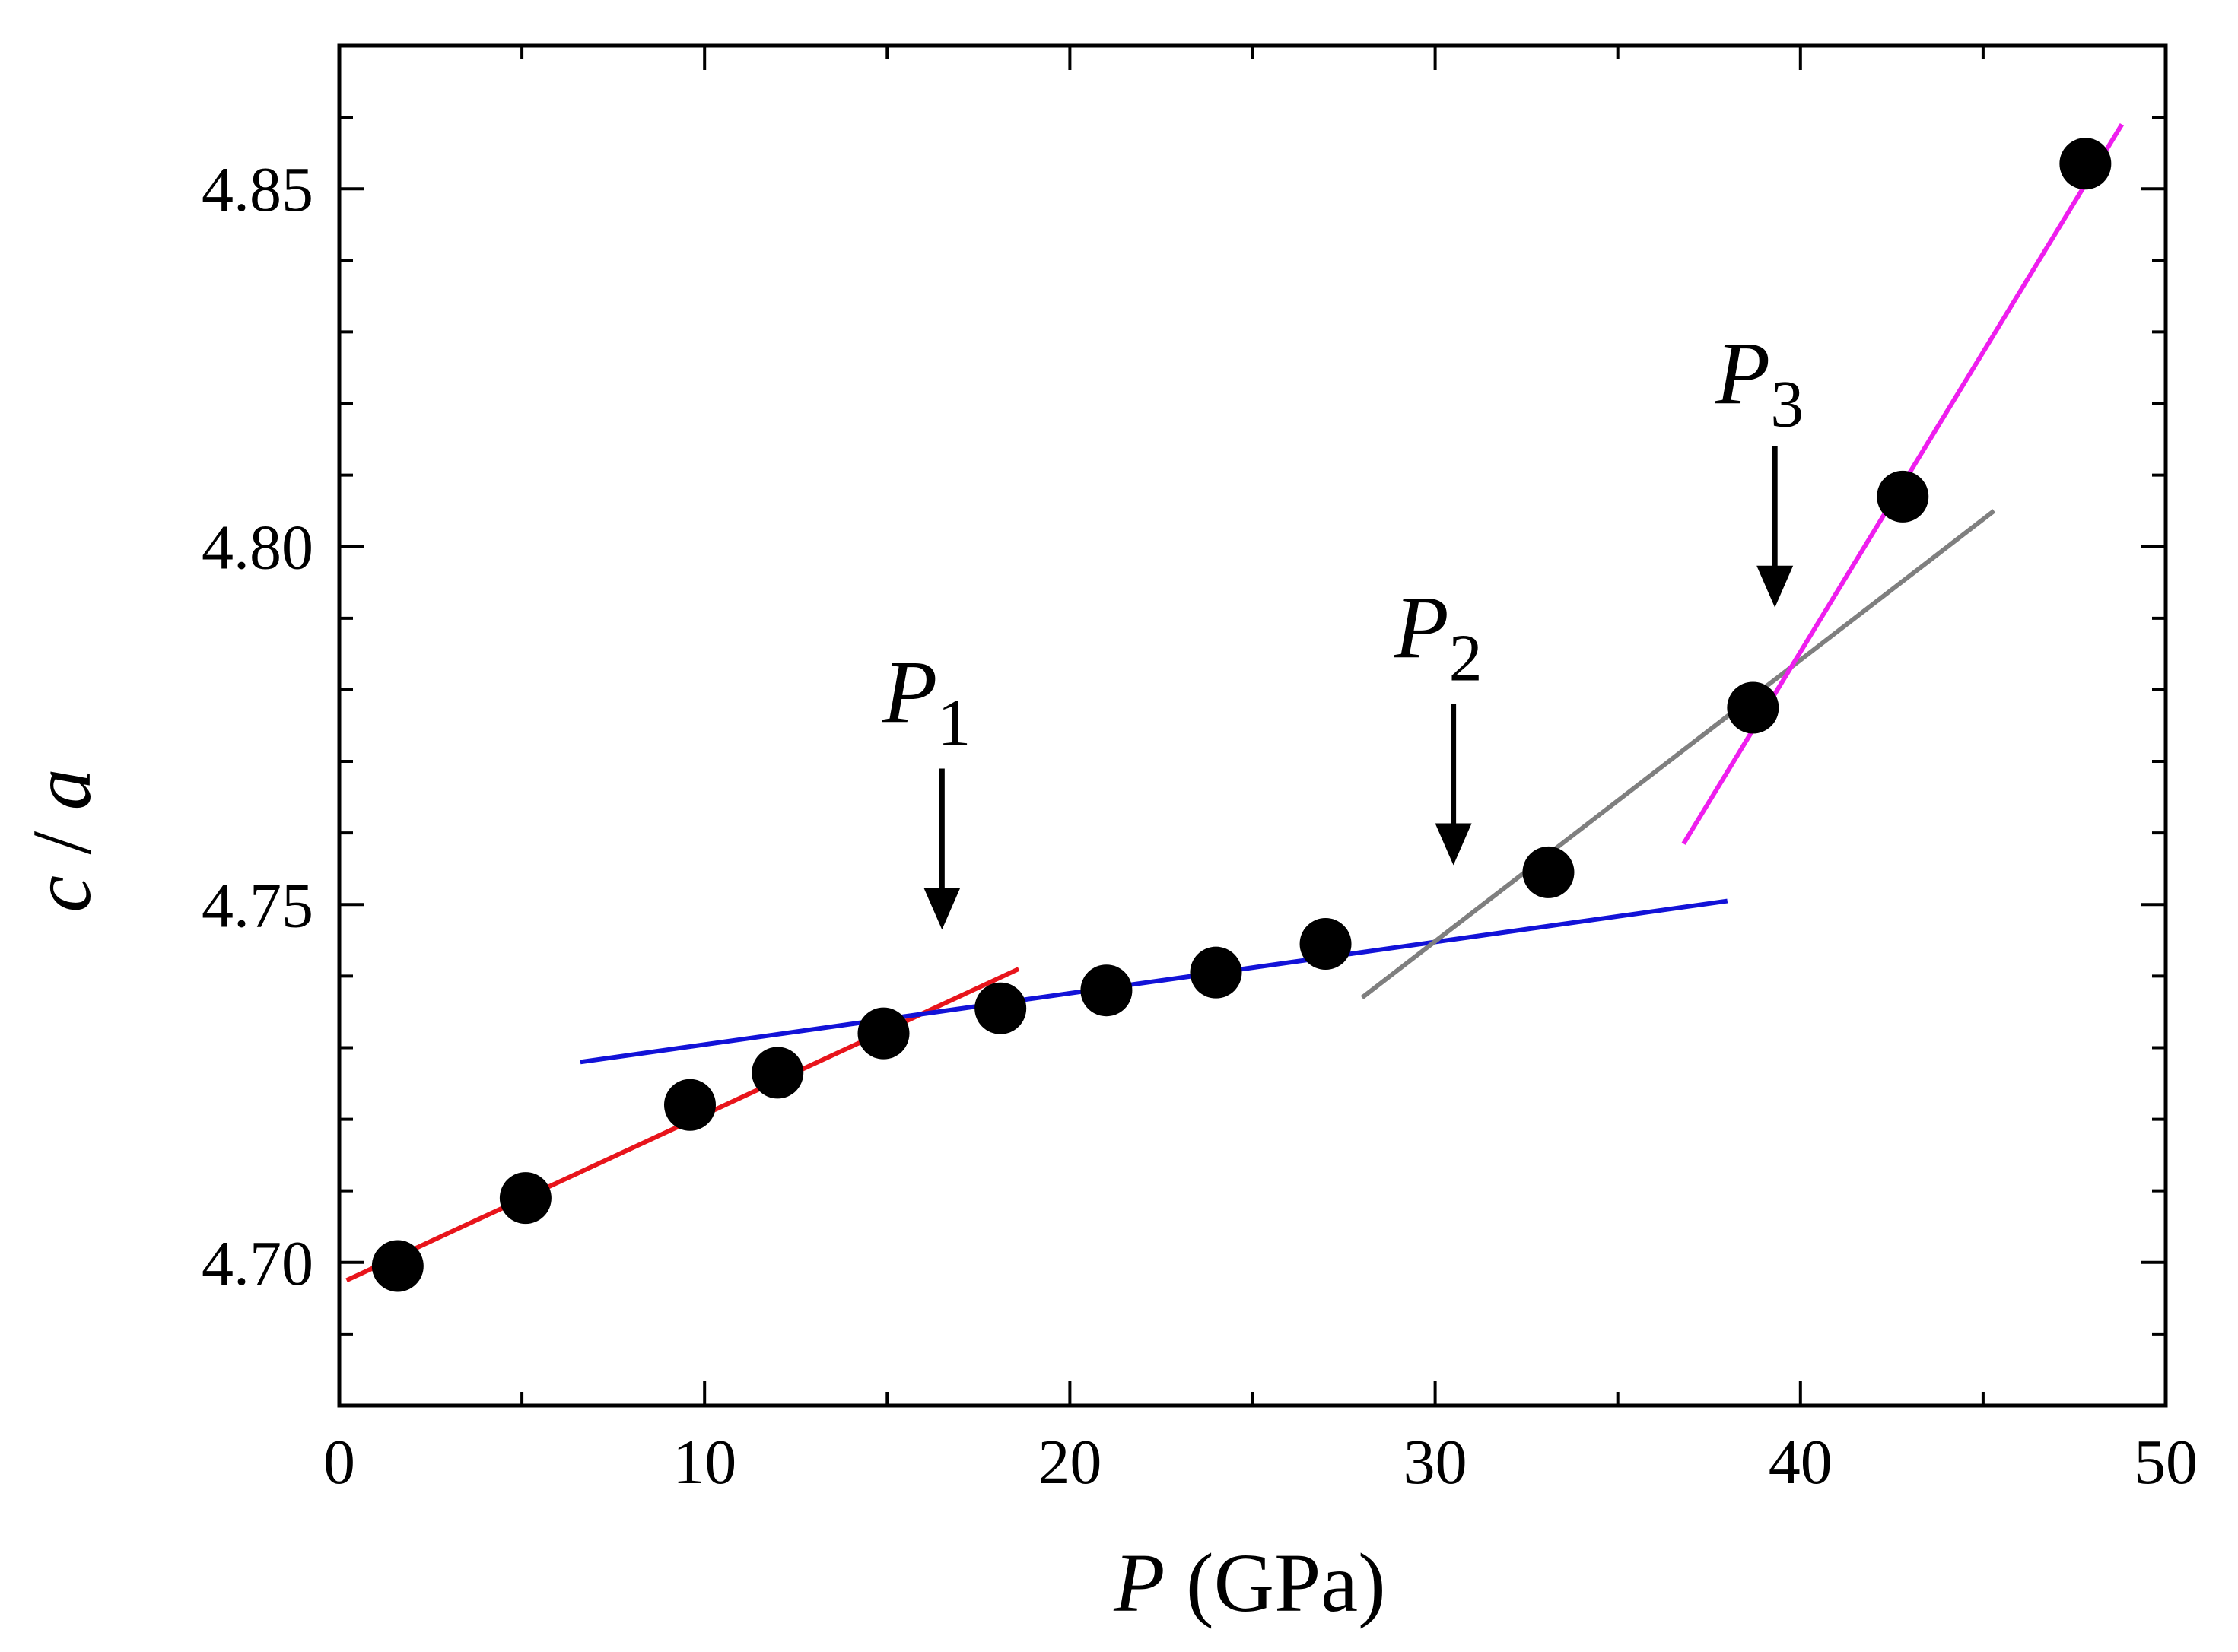  What do you see at coordinates (1801, 1462) in the screenshot?
I see `x-tick-label: 40` at bounding box center [1801, 1462].